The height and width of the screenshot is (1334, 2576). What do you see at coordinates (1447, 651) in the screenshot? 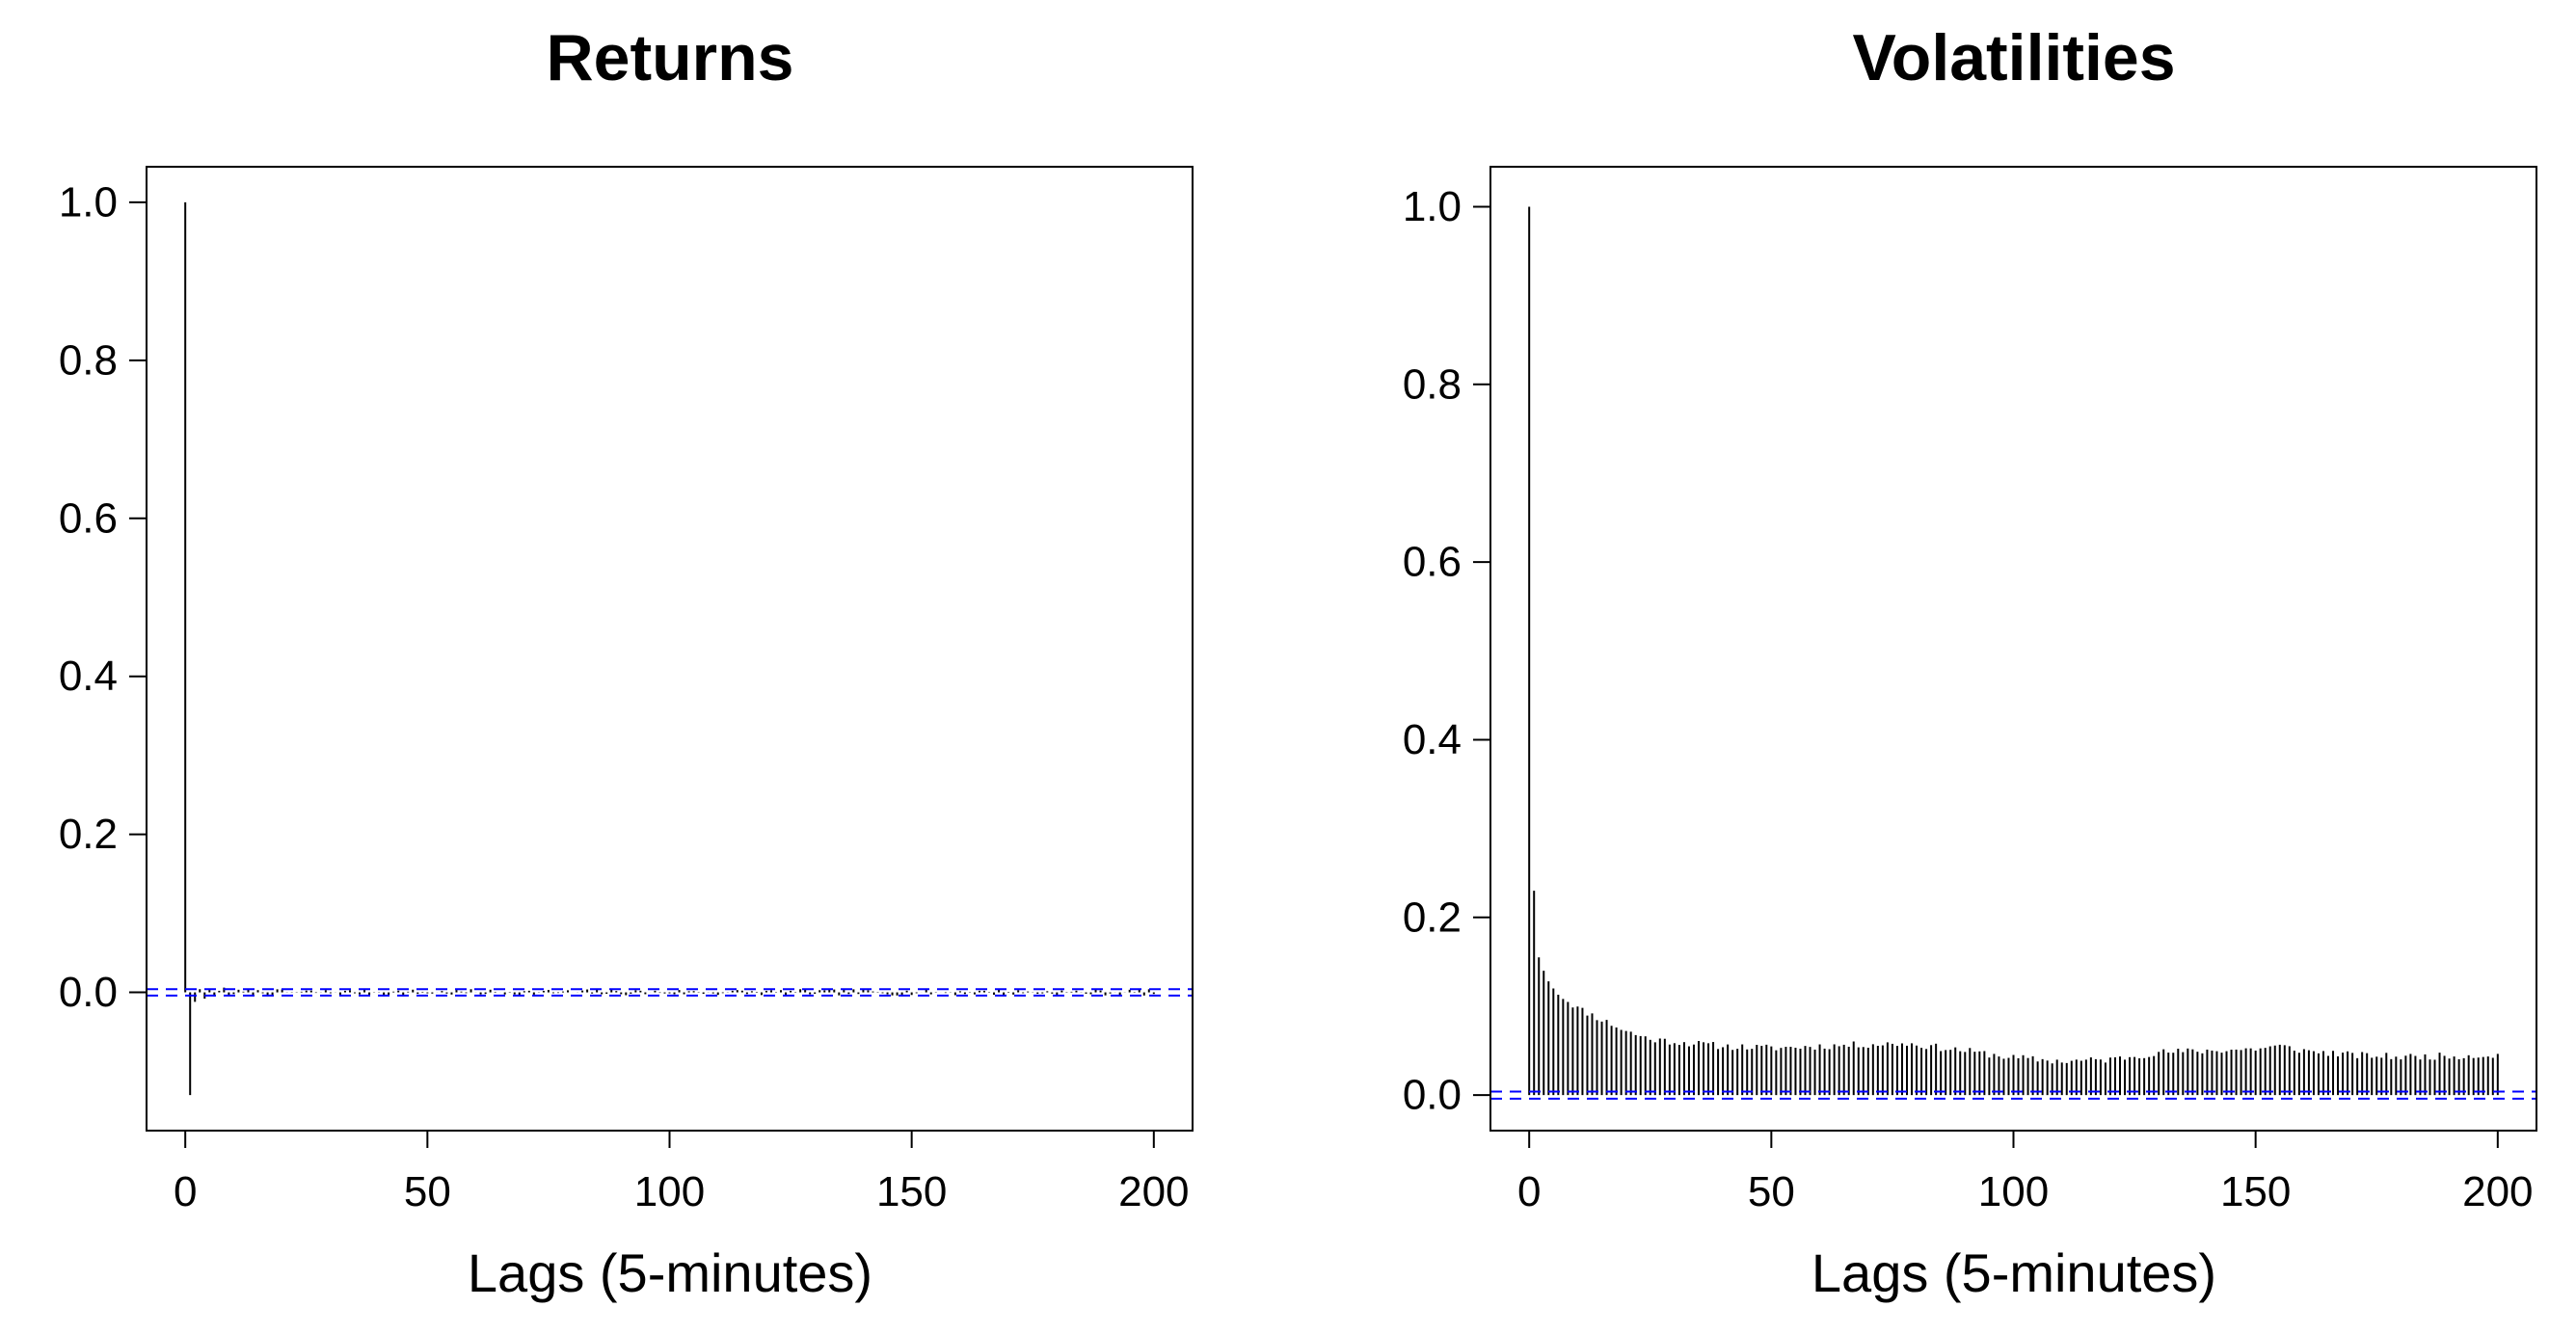
I see `volatilities-y-axis: 0.0 0.2 0.4 0.6 0.8 1.0` at bounding box center [1447, 651].